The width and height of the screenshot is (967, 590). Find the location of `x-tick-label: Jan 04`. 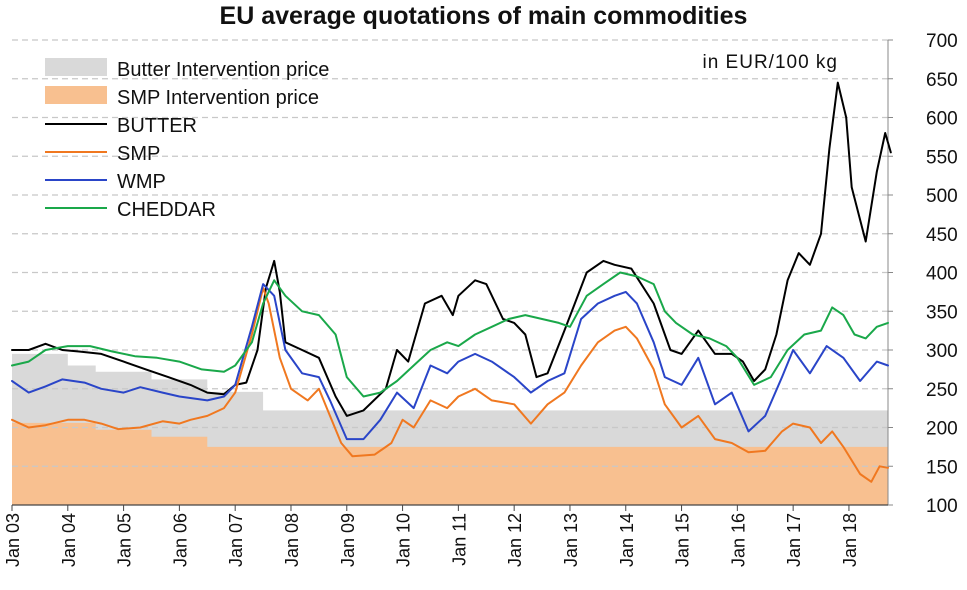

x-tick-label: Jan 04 is located at coordinates (69, 540).